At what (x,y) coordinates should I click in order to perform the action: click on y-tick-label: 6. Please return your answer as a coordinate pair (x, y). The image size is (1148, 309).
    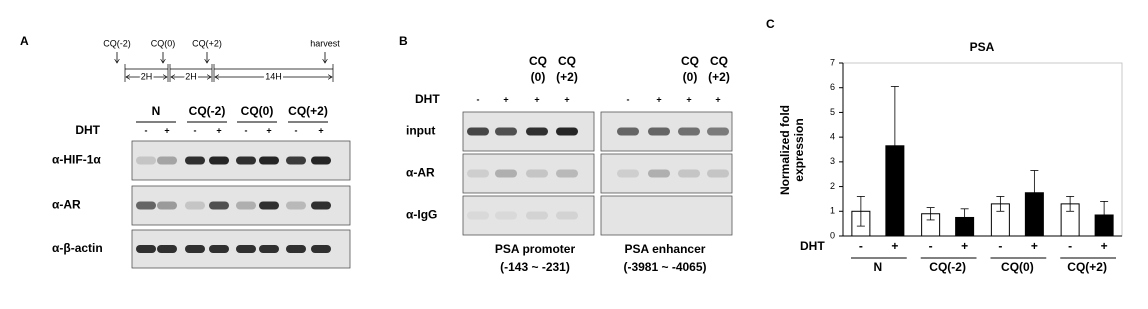
    Looking at the image, I should click on (832, 87).